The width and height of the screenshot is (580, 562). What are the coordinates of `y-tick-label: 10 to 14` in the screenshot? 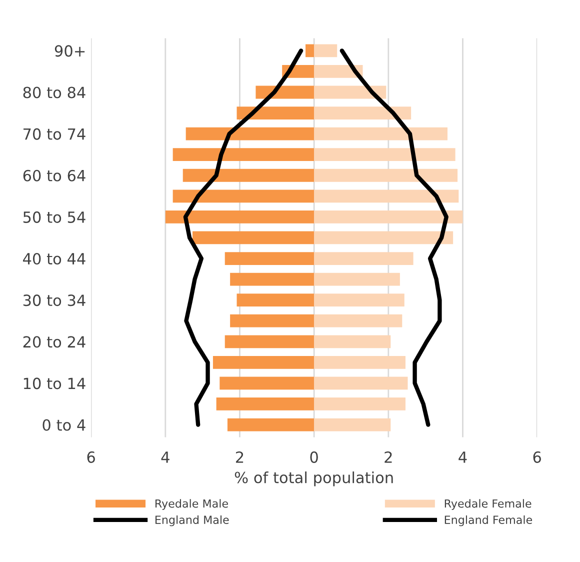 It's located at (55, 384).